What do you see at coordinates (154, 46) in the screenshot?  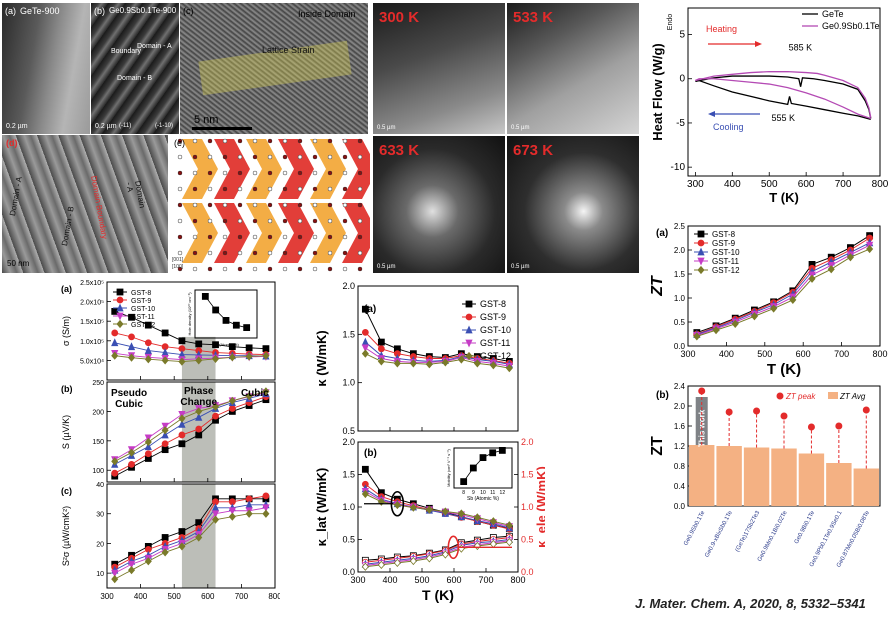 I see `domain-a-label: Domain - A` at bounding box center [154, 46].